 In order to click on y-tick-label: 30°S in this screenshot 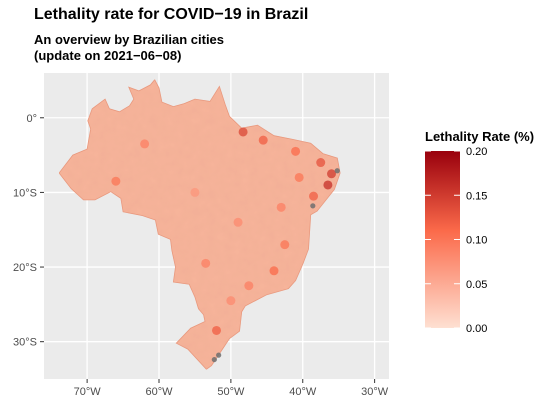, I will do `click(25, 343)`.